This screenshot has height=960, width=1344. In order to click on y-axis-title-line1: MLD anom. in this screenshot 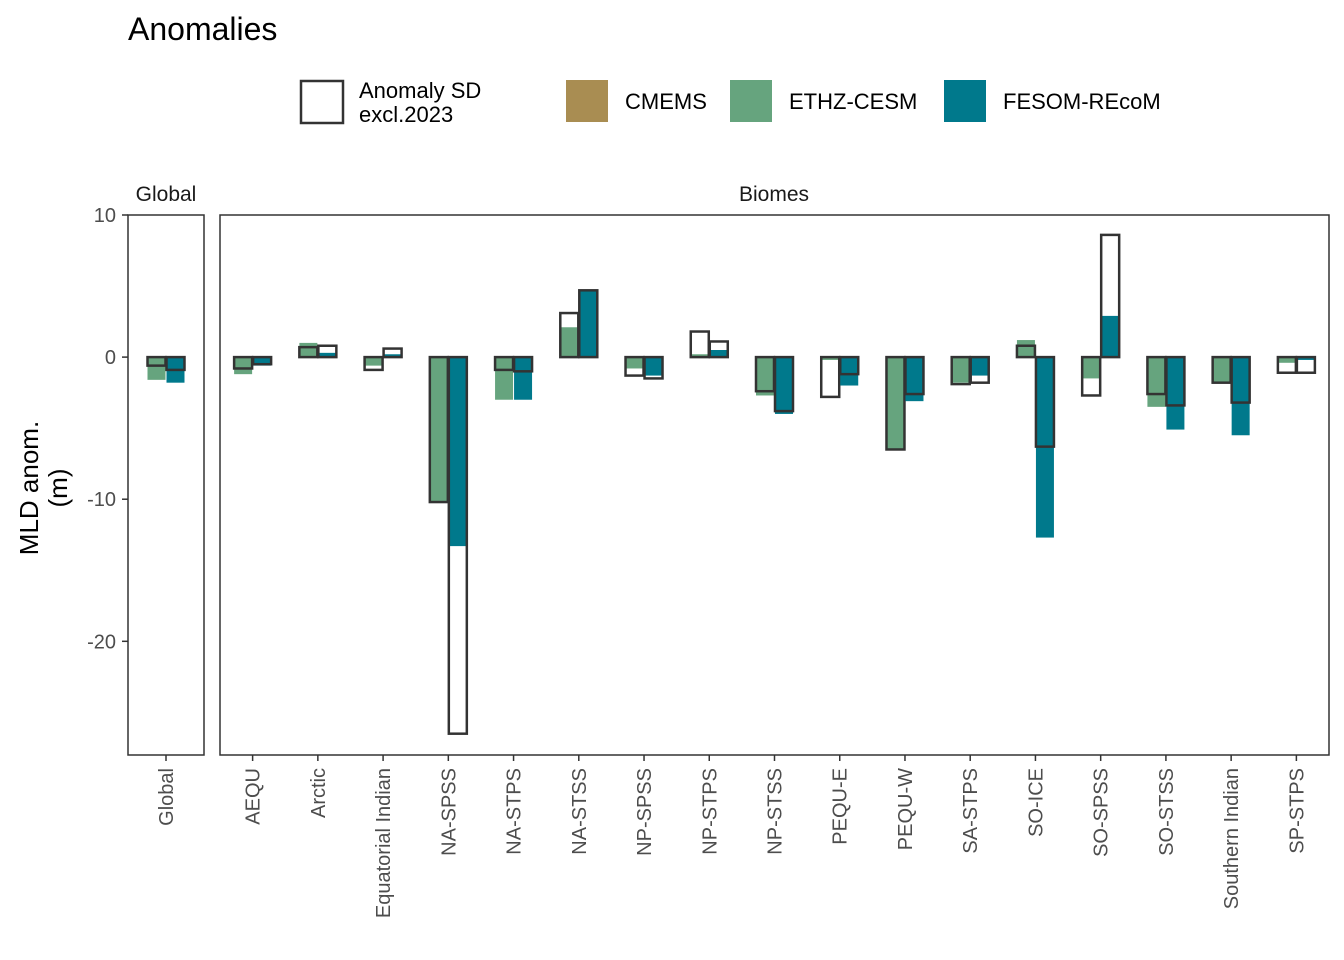, I will do `click(29, 488)`.